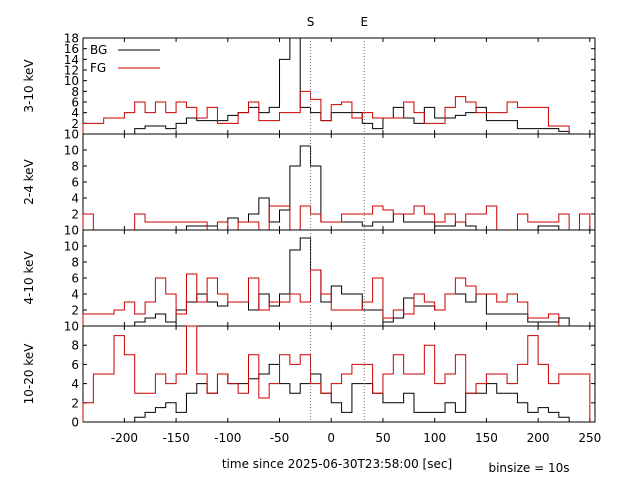  Describe the element at coordinates (175, 438) in the screenshot. I see `x-tick-label: -150` at that location.